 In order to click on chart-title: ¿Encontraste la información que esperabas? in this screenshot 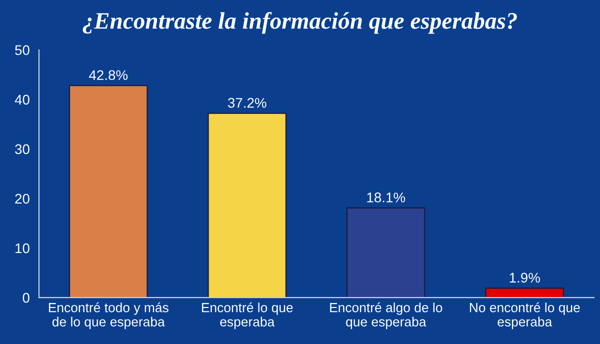, I will do `click(299, 23)`.